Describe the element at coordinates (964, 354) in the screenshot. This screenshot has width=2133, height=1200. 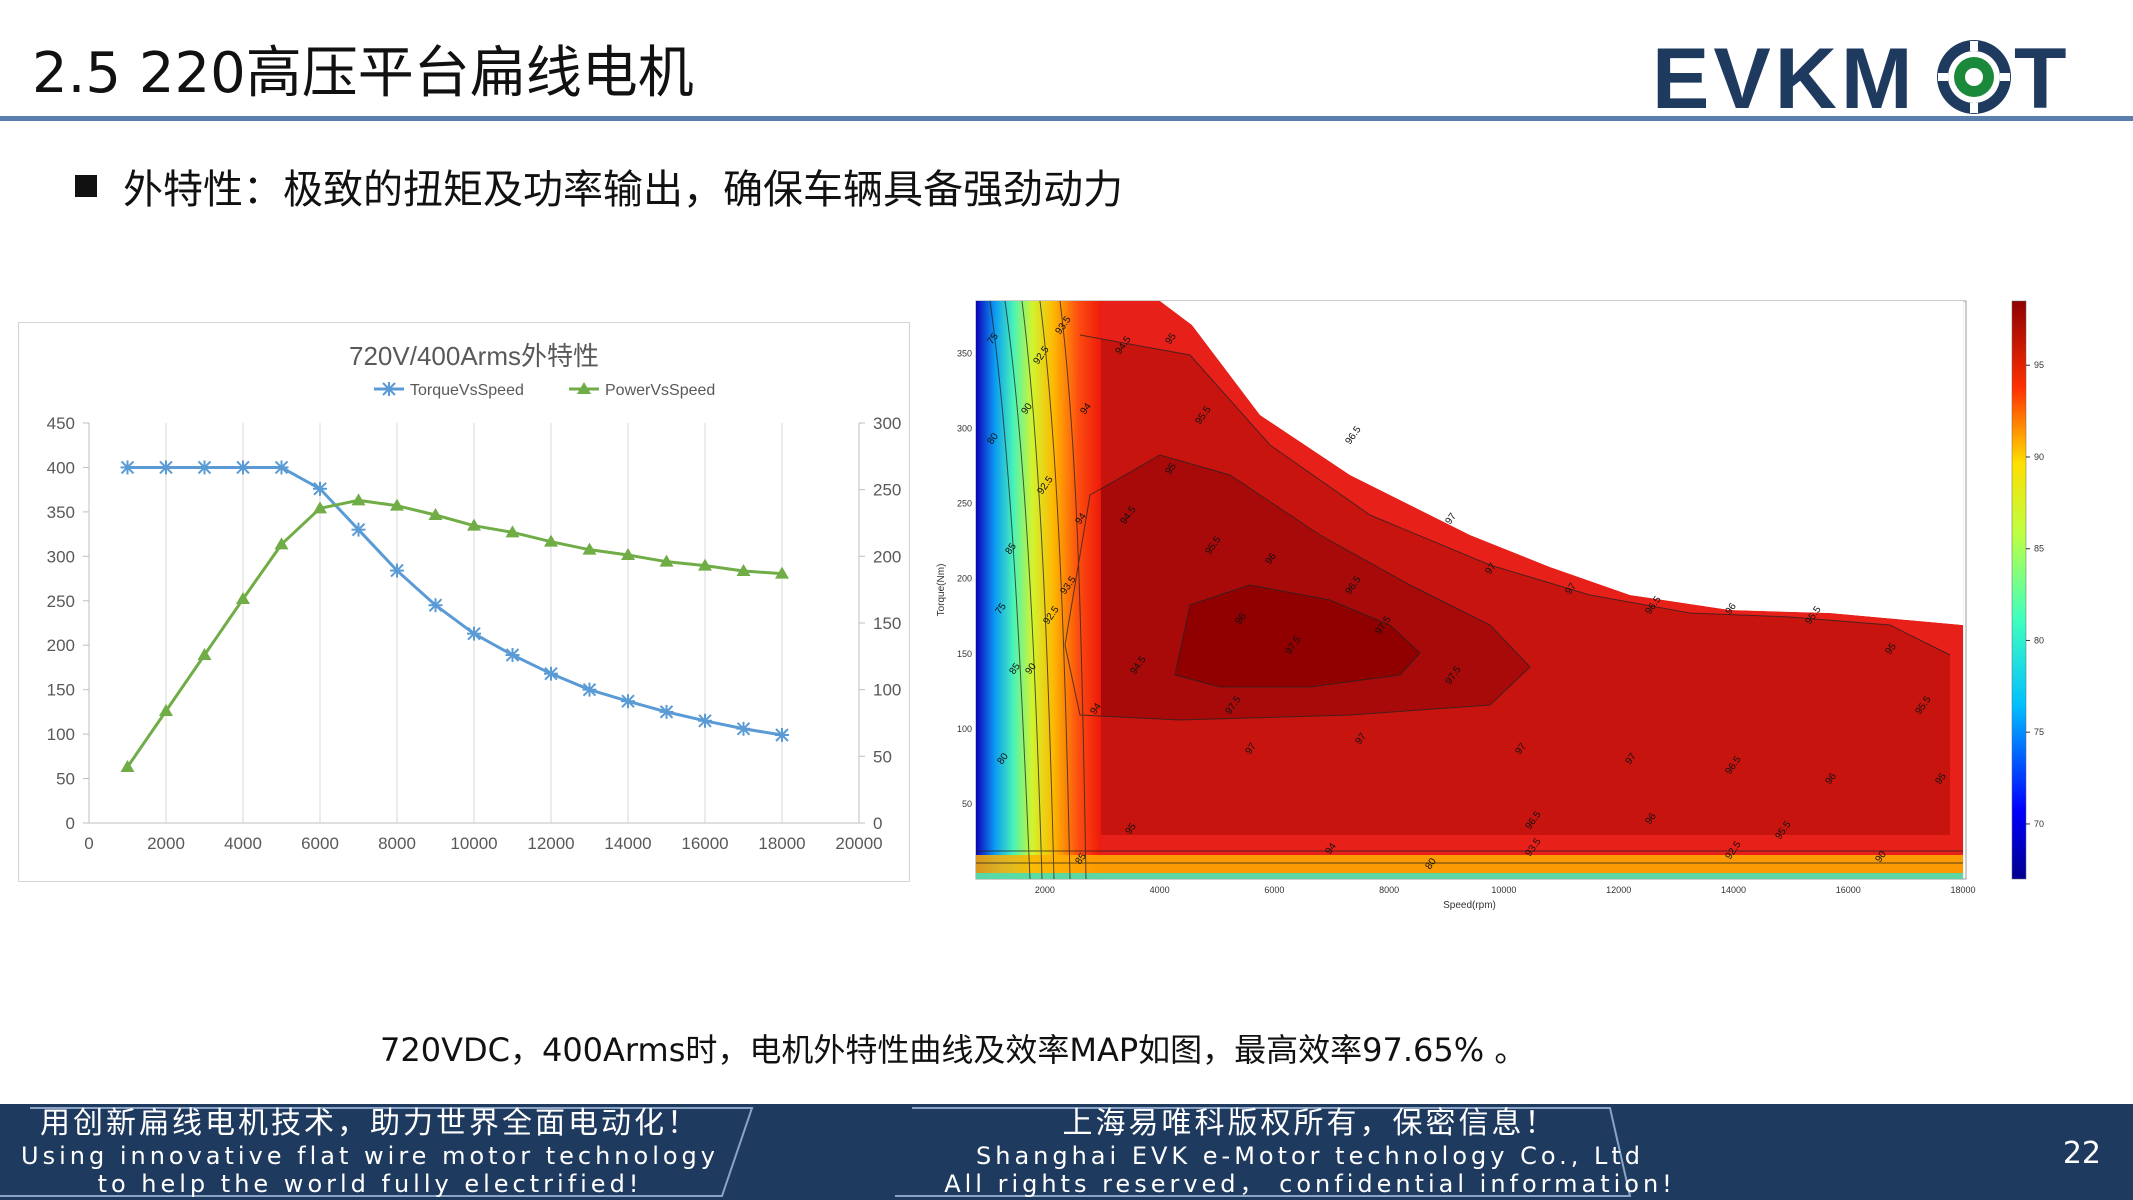
I see `map-y-tick-label: 350` at that location.